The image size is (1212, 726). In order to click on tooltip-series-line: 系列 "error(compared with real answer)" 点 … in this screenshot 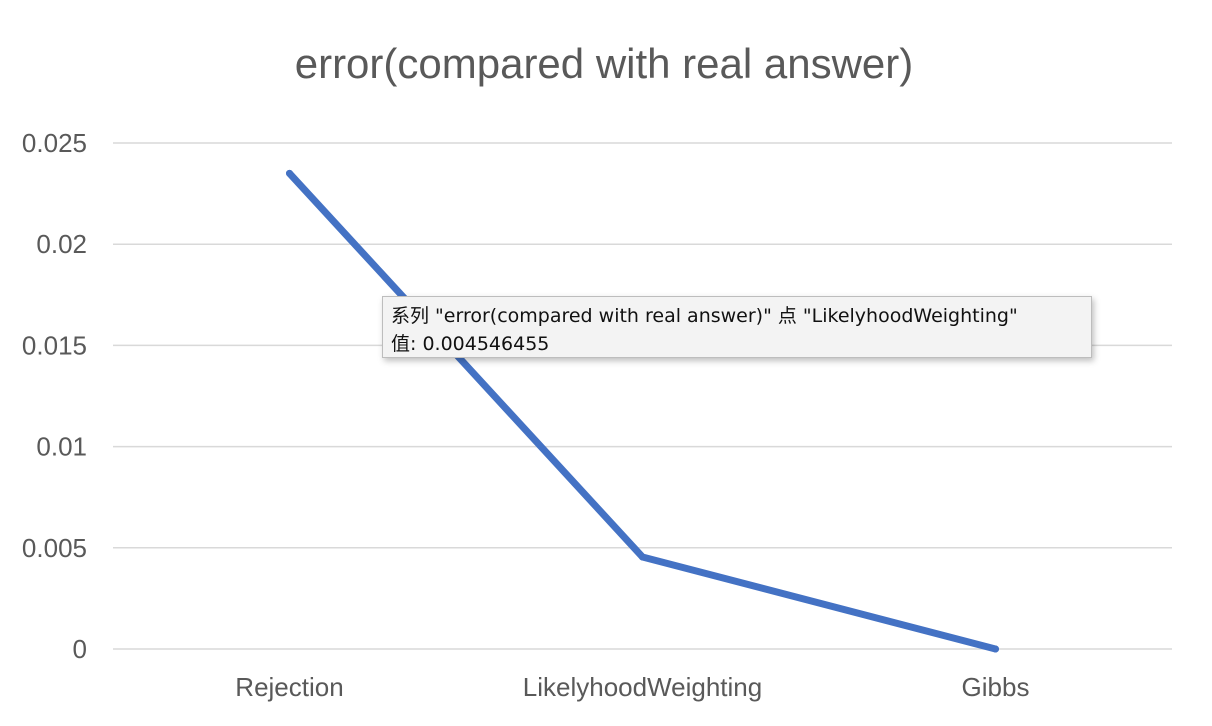, I will do `click(704, 316)`.